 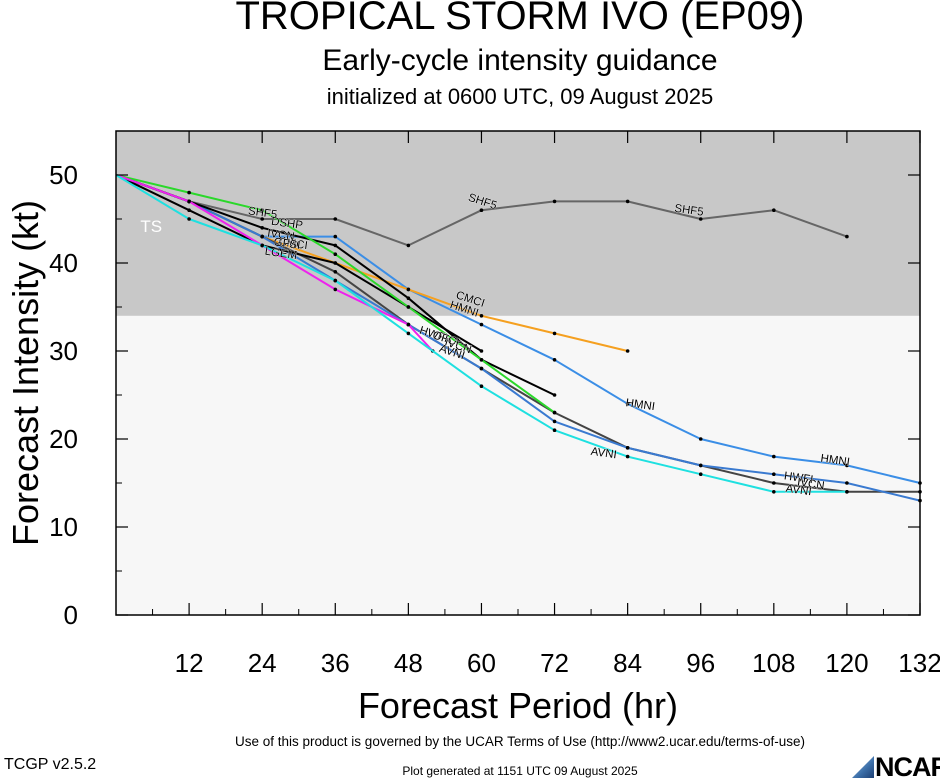 I want to click on ncar-logo-text: NCAR, so click(x=907, y=767).